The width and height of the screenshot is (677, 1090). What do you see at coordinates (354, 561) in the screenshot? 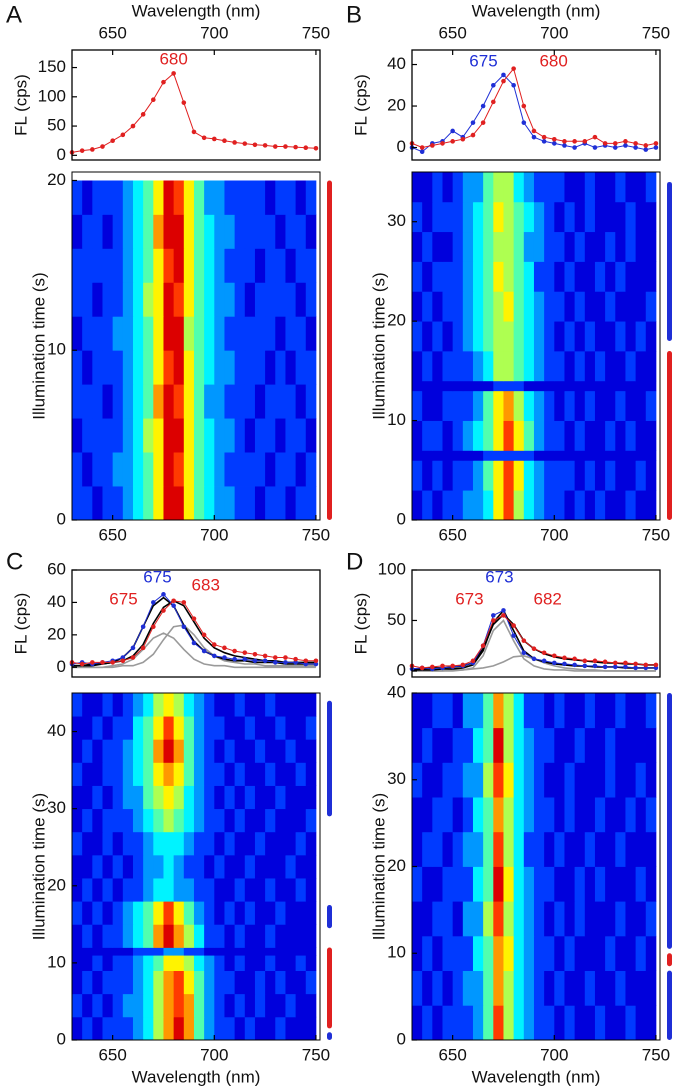
I see `panel-letter: D` at bounding box center [354, 561].